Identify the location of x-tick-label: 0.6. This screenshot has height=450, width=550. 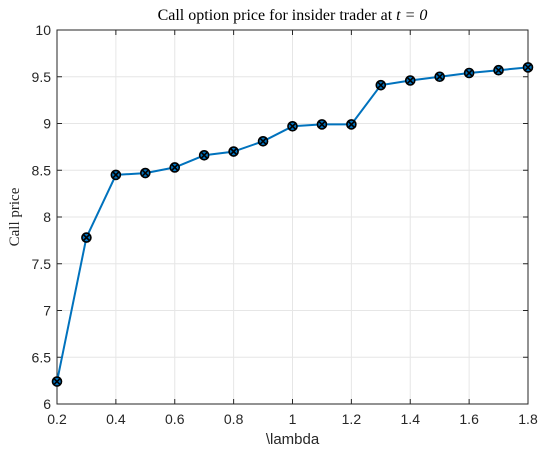
(175, 419).